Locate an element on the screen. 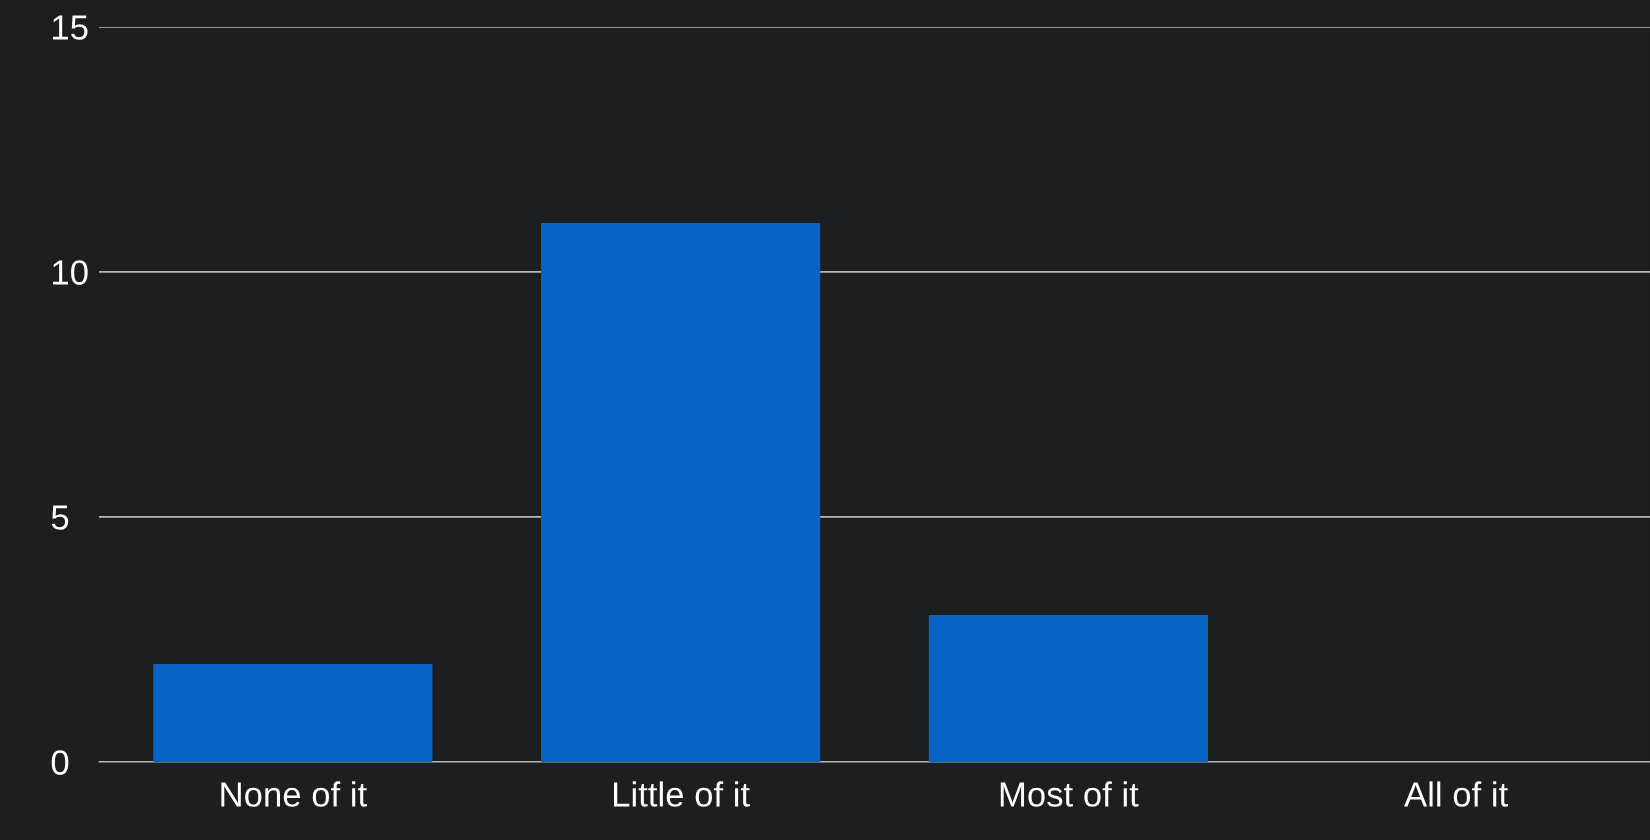 Image resolution: width=1650 pixels, height=840 pixels. y-tick-label: 5 is located at coordinates (60, 517).